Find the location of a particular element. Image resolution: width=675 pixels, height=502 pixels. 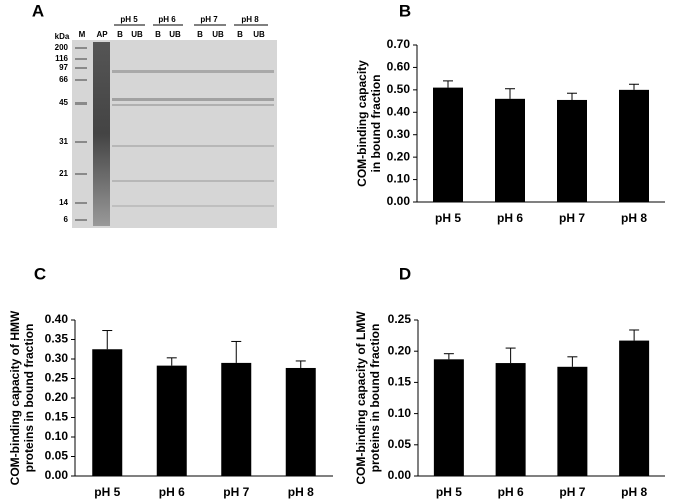

lane-label: M is located at coordinates (82, 34).